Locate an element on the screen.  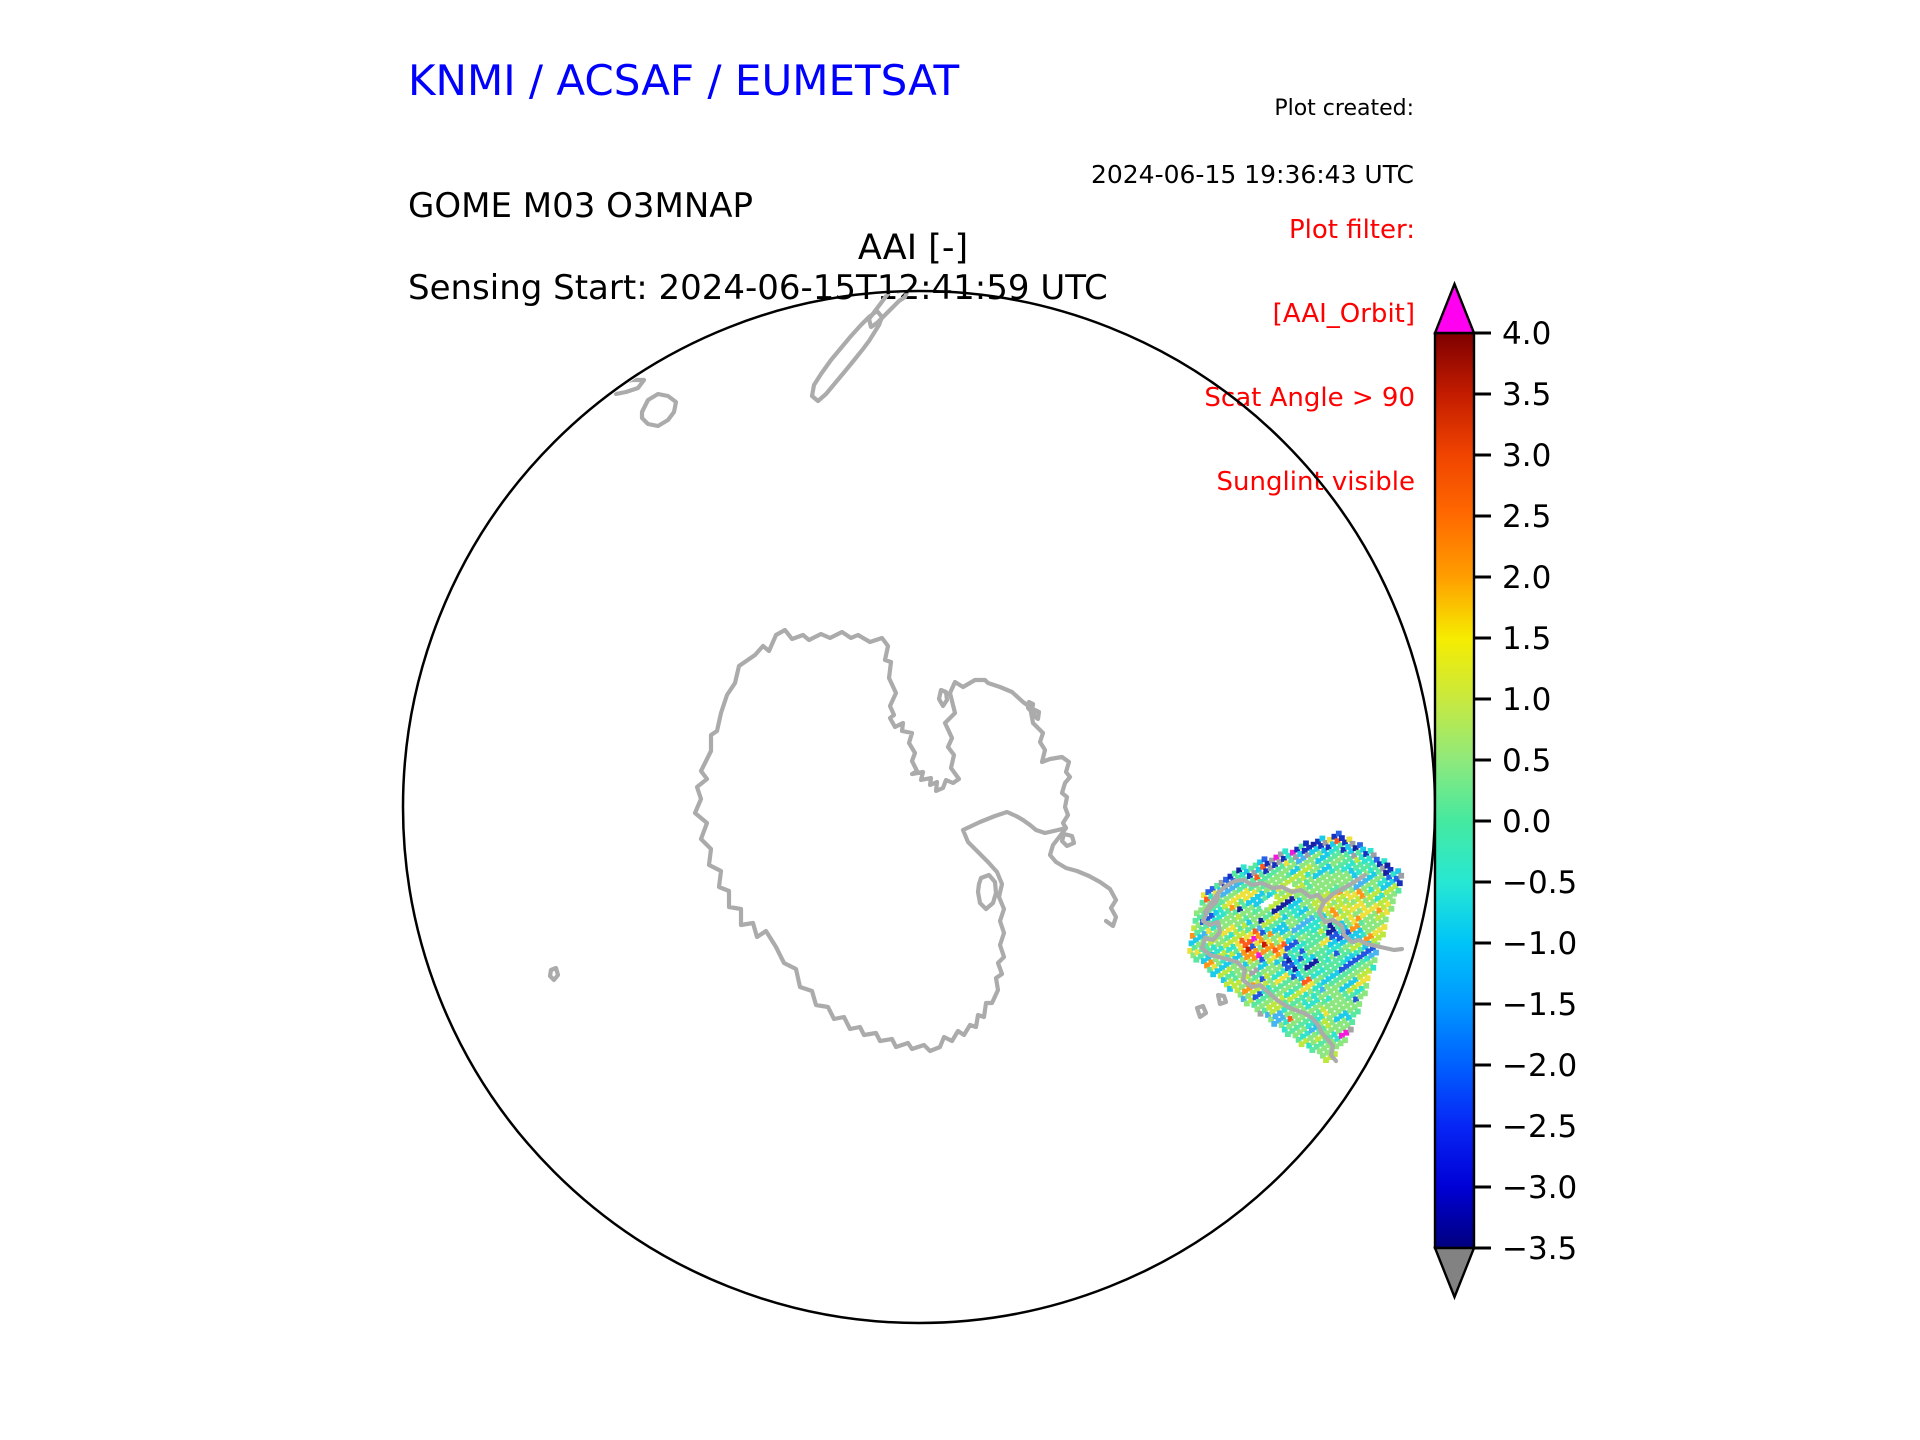
coastline-swath-islet-b is located at coordinates (1201, 1011).